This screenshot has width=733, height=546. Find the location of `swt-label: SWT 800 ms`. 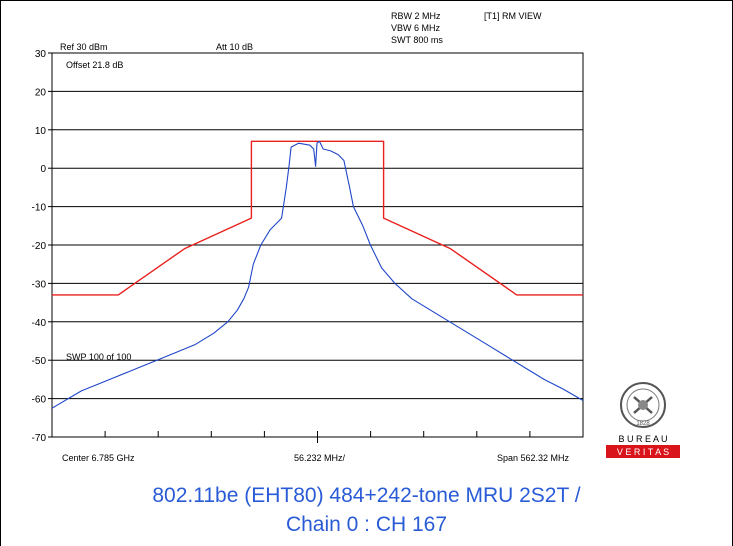

swt-label: SWT 800 ms is located at coordinates (417, 40).